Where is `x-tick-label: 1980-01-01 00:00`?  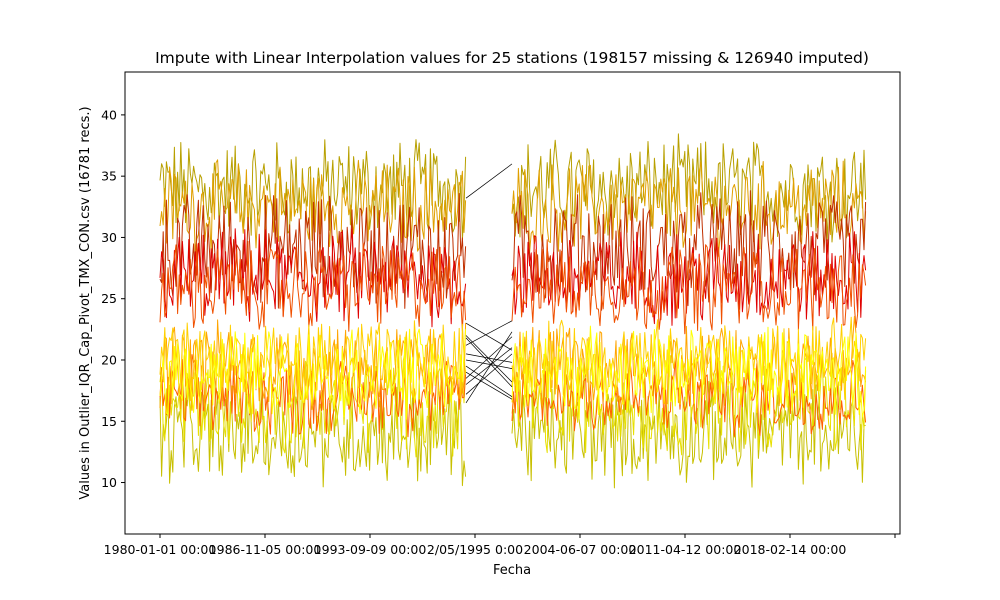
x-tick-label: 1980-01-01 00:00 is located at coordinates (160, 549).